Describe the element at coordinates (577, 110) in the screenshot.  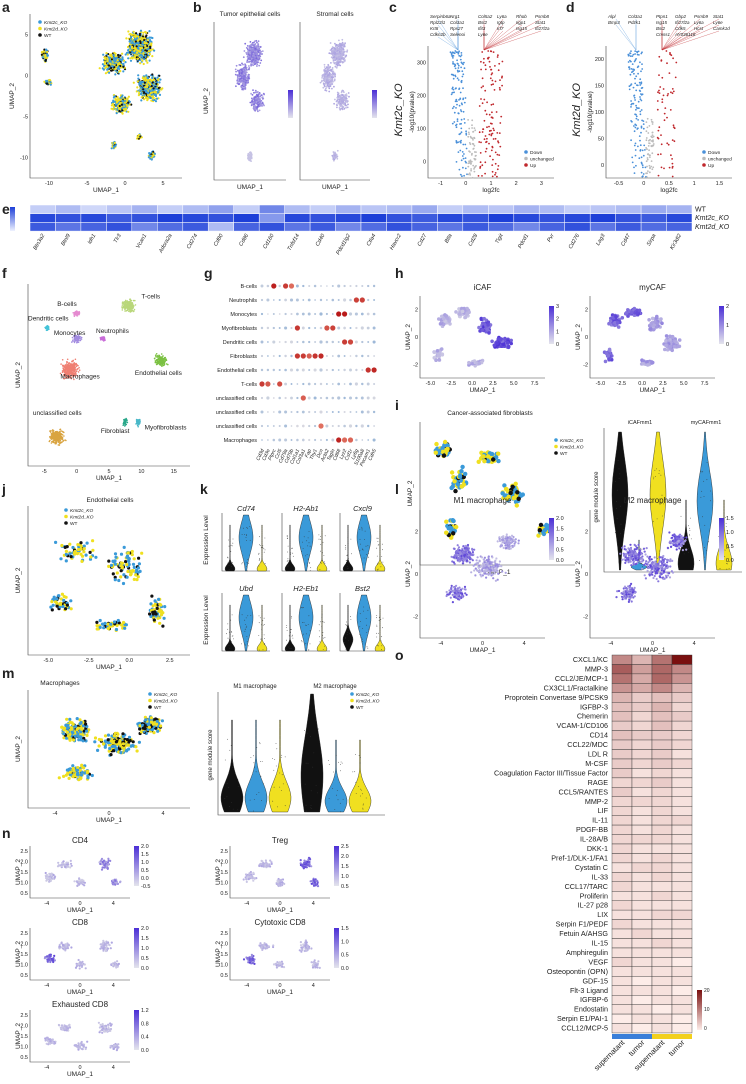
I see `group-label: Kmt2d_KO` at that location.